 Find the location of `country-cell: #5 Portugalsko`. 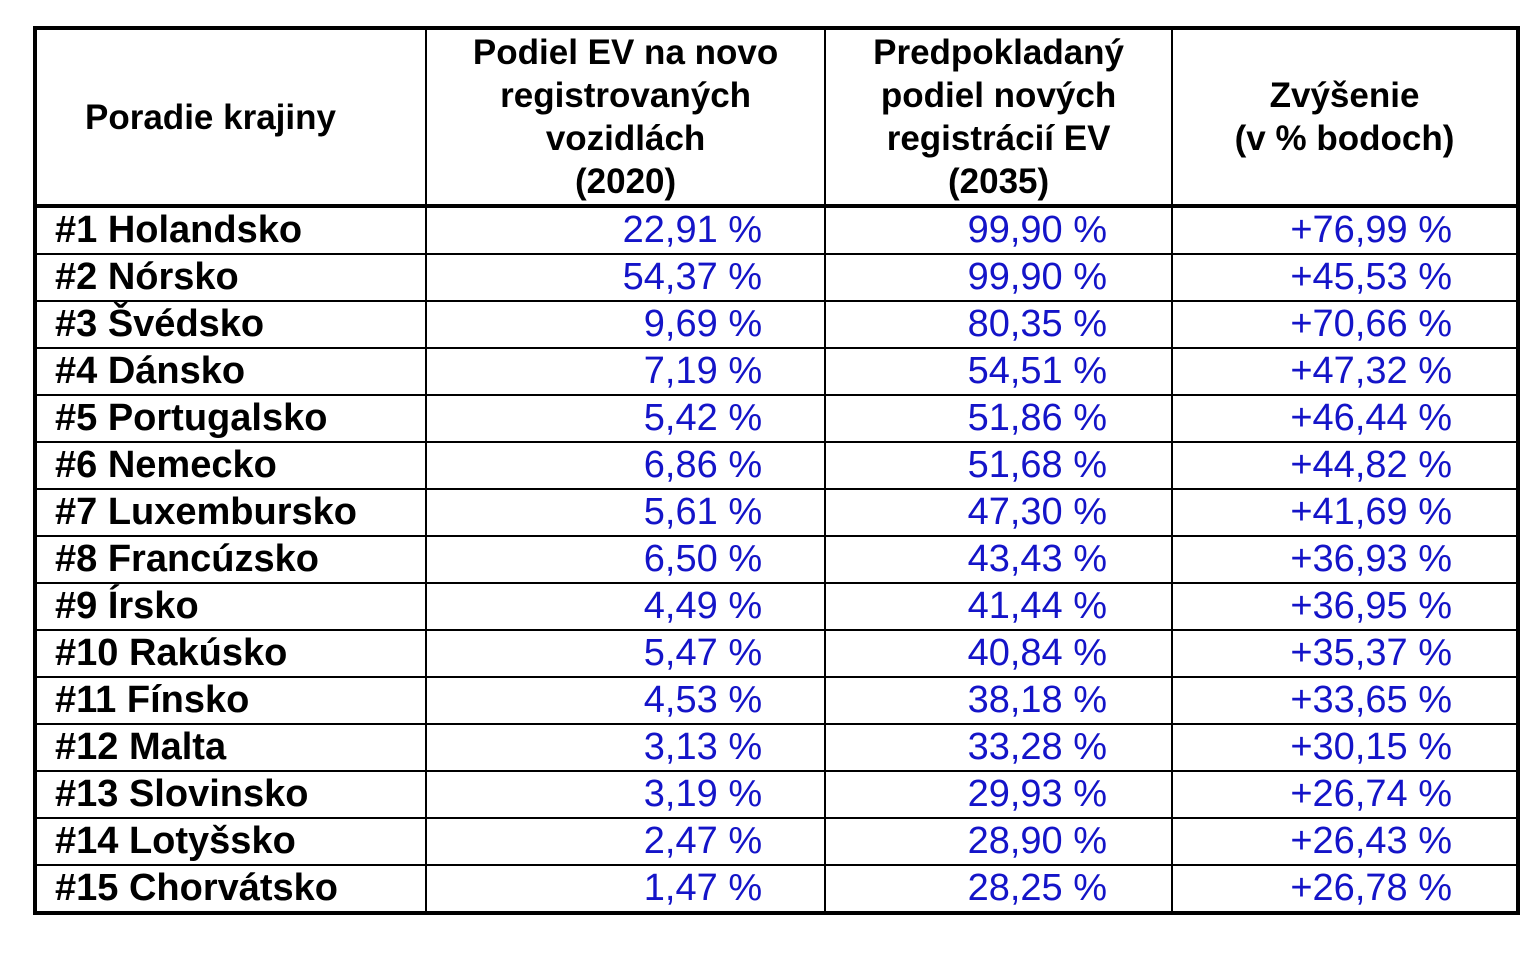

country-cell: #5 Portugalsko is located at coordinates (230, 418).